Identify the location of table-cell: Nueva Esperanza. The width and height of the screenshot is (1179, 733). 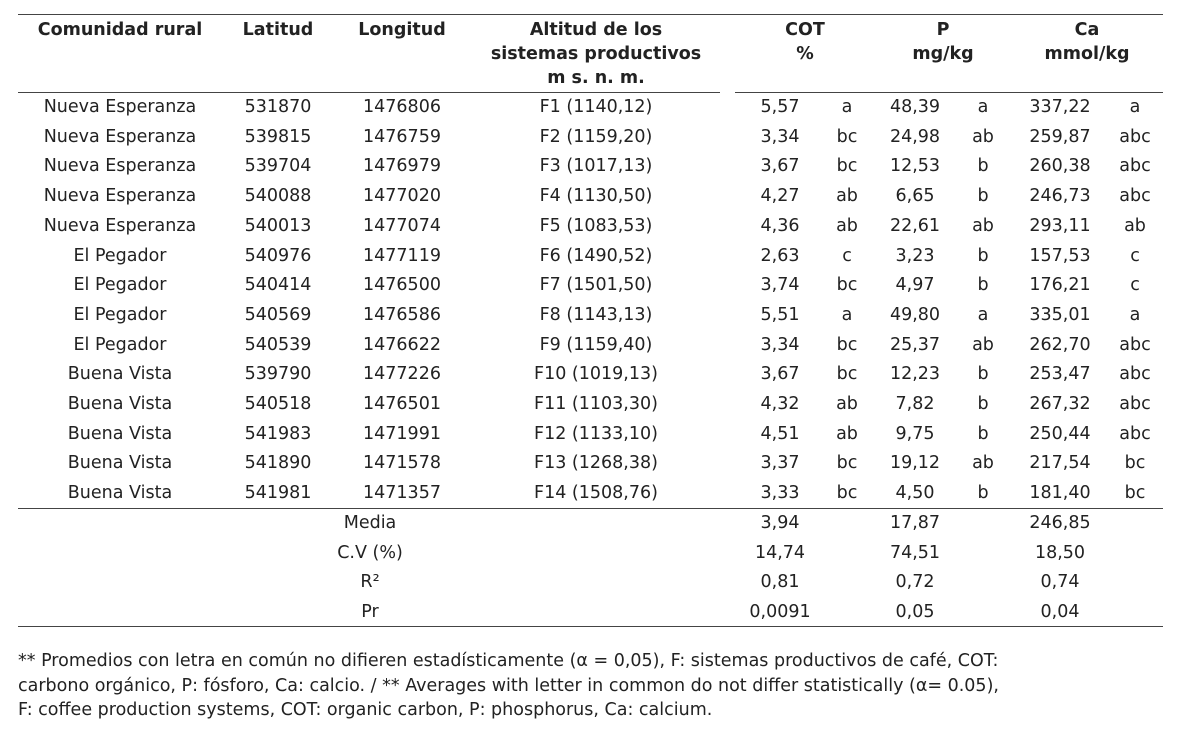
(120, 196).